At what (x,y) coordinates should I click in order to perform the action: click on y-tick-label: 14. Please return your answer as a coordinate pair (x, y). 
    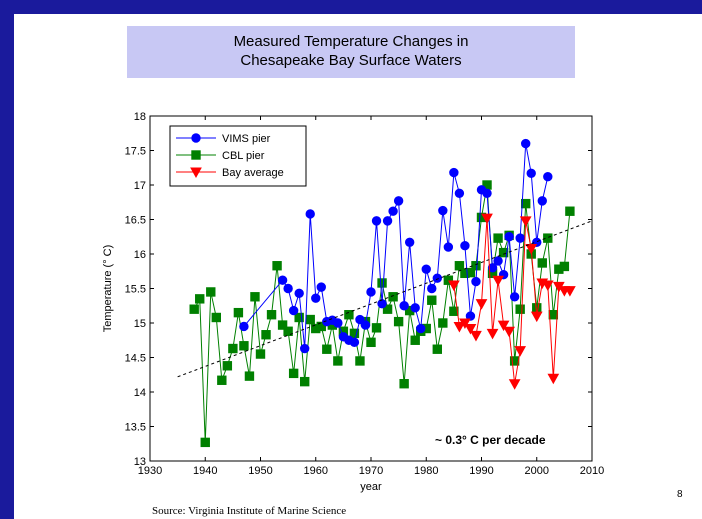
    Looking at the image, I should click on (140, 393).